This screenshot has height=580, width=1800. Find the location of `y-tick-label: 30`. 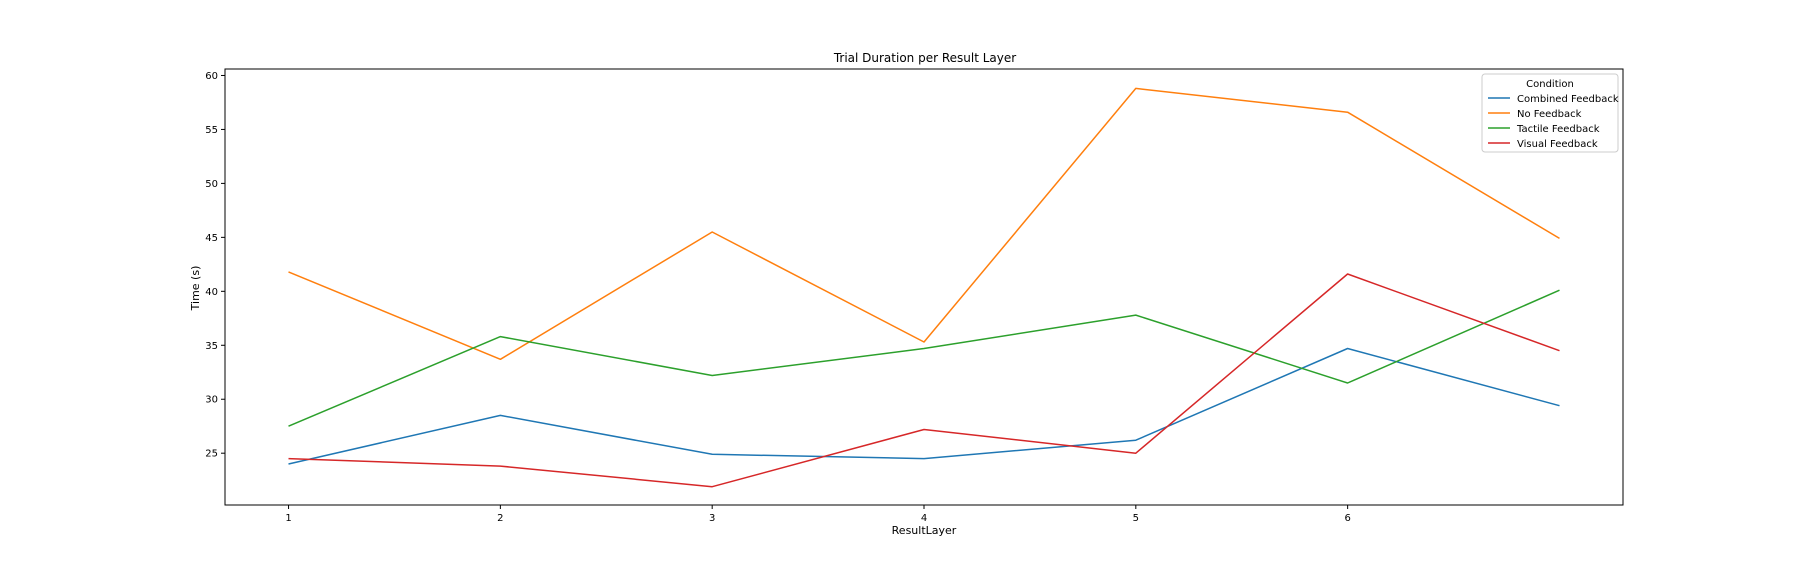

y-tick-label: 30 is located at coordinates (211, 400).